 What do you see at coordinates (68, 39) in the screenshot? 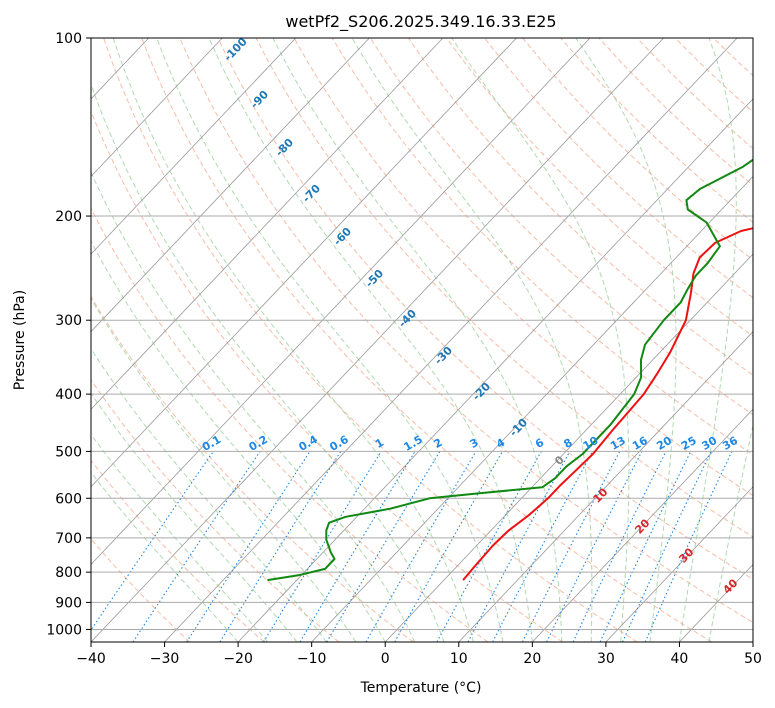
I see `y-tick-label: 100` at bounding box center [68, 39].